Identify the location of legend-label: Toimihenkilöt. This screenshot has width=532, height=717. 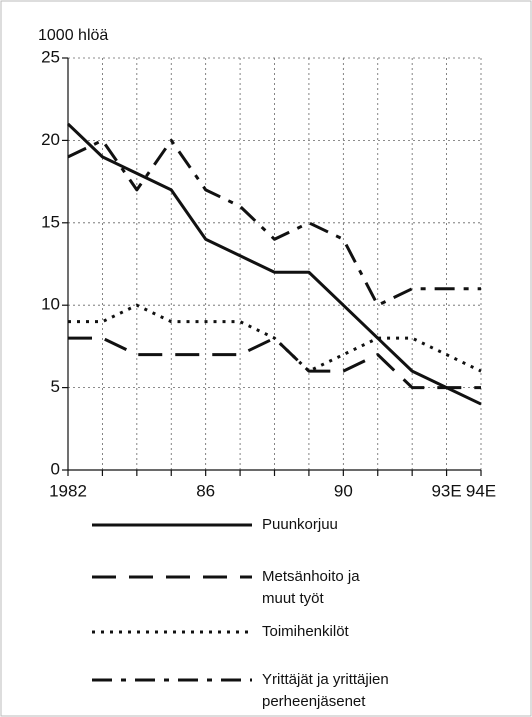
(305, 631).